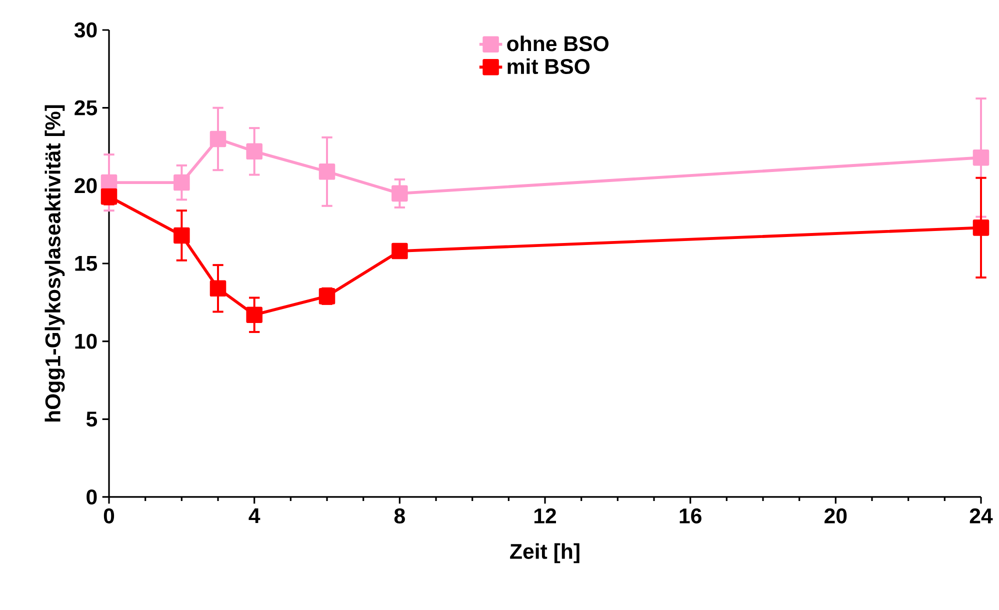 The height and width of the screenshot is (610, 999). Describe the element at coordinates (86, 341) in the screenshot. I see `y-tick-label: 10` at that location.